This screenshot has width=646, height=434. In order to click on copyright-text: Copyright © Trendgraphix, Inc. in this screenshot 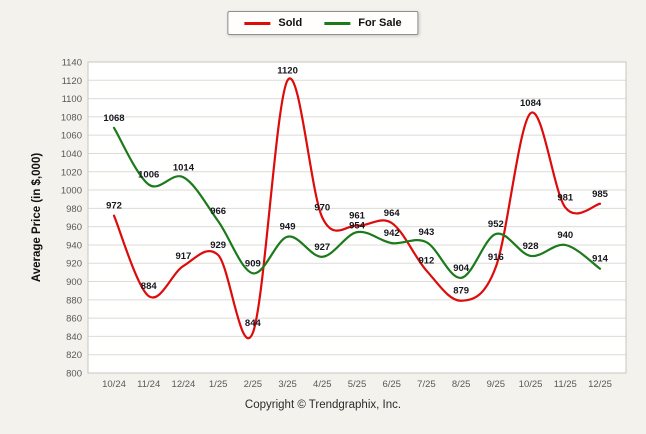, I will do `click(323, 405)`.